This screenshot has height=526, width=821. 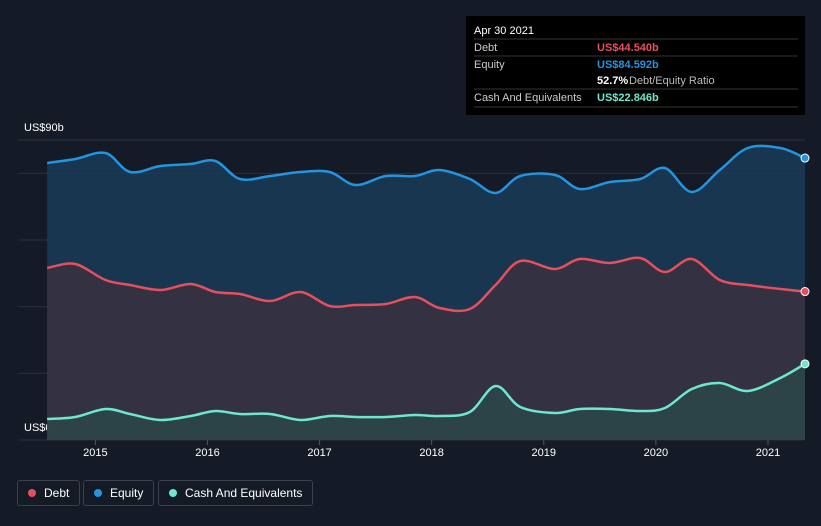 I want to click on x-tick-label: 2017, so click(x=319, y=453).